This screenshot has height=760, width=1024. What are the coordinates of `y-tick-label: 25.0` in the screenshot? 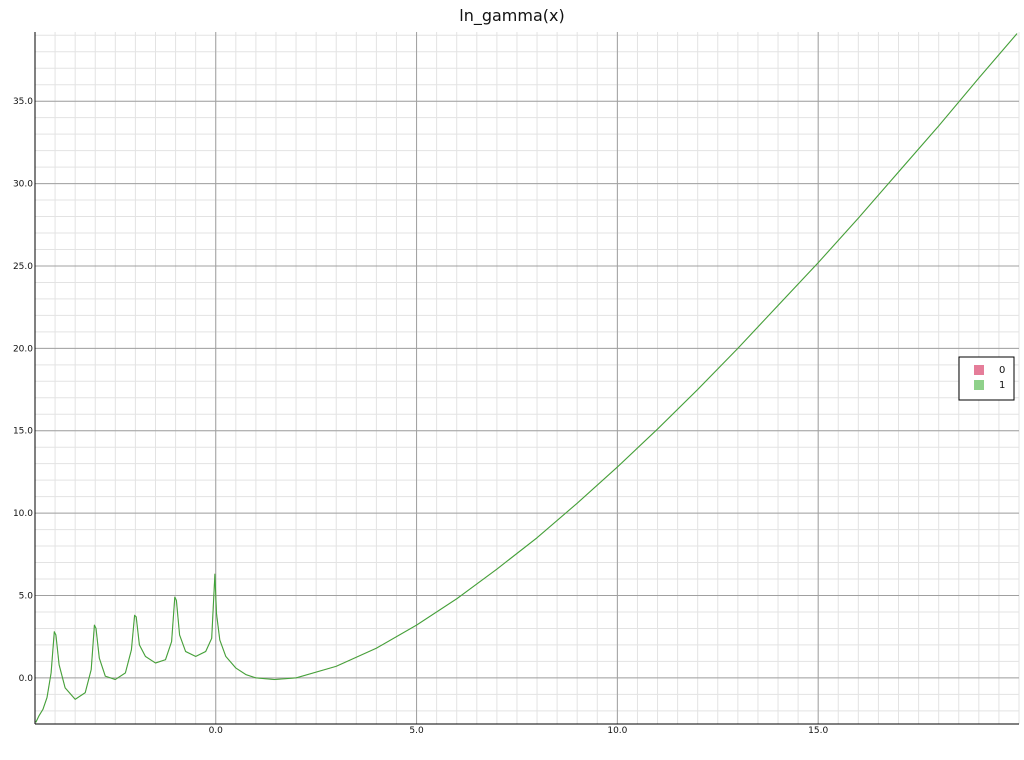 It's located at (23, 267).